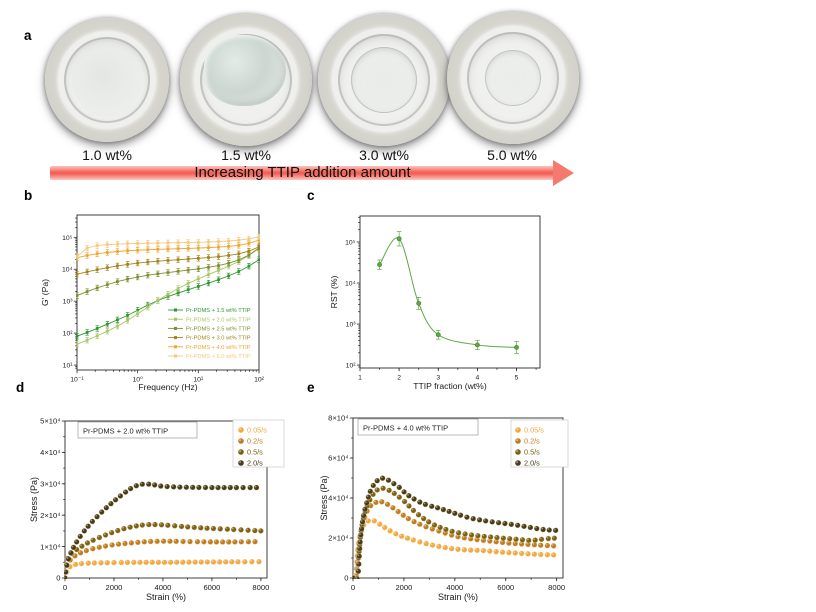 Image resolution: width=816 pixels, height=612 pixels. What do you see at coordinates (458, 597) in the screenshot?
I see `svg-text: Strain (%)` at bounding box center [458, 597].